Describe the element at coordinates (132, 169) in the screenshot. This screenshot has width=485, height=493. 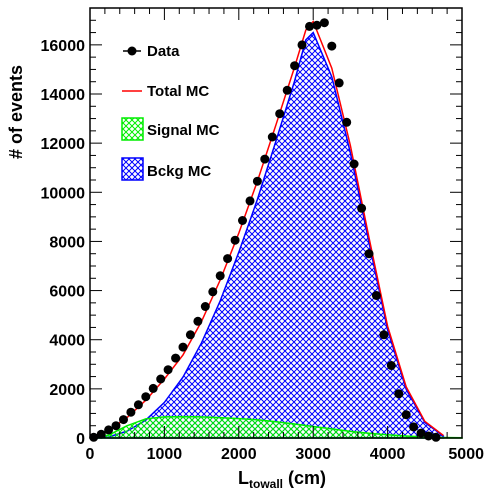
I see `legend-bckg-mc-swatch` at that location.